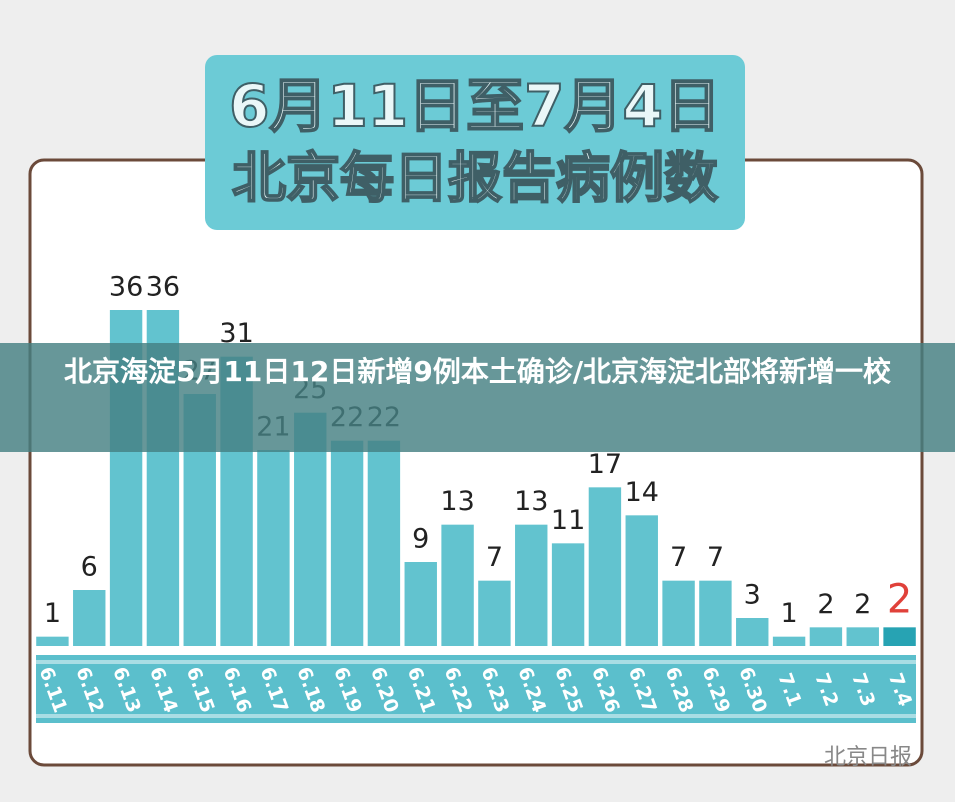  Describe the element at coordinates (568, 520) in the screenshot. I see `value-label: 11` at that location.